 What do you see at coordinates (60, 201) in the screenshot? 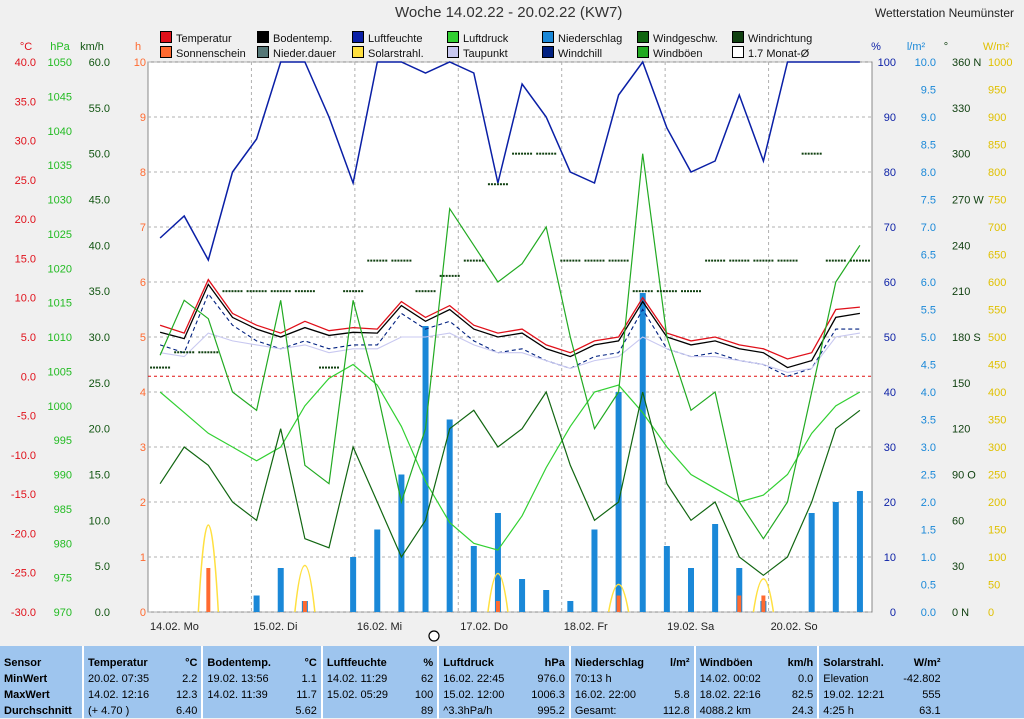
I see `y-tick-label: 1030` at bounding box center [60, 201].